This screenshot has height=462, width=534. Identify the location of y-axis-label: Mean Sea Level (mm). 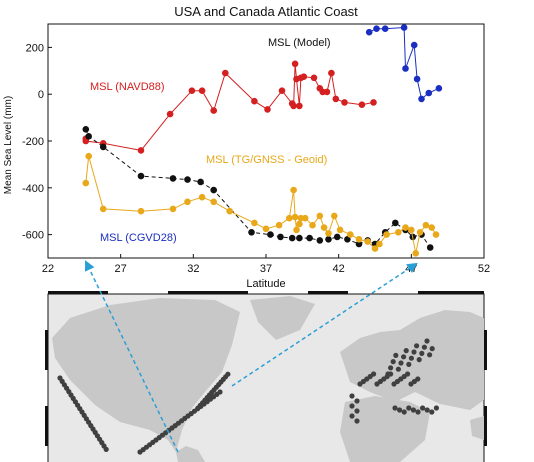
(8, 145).